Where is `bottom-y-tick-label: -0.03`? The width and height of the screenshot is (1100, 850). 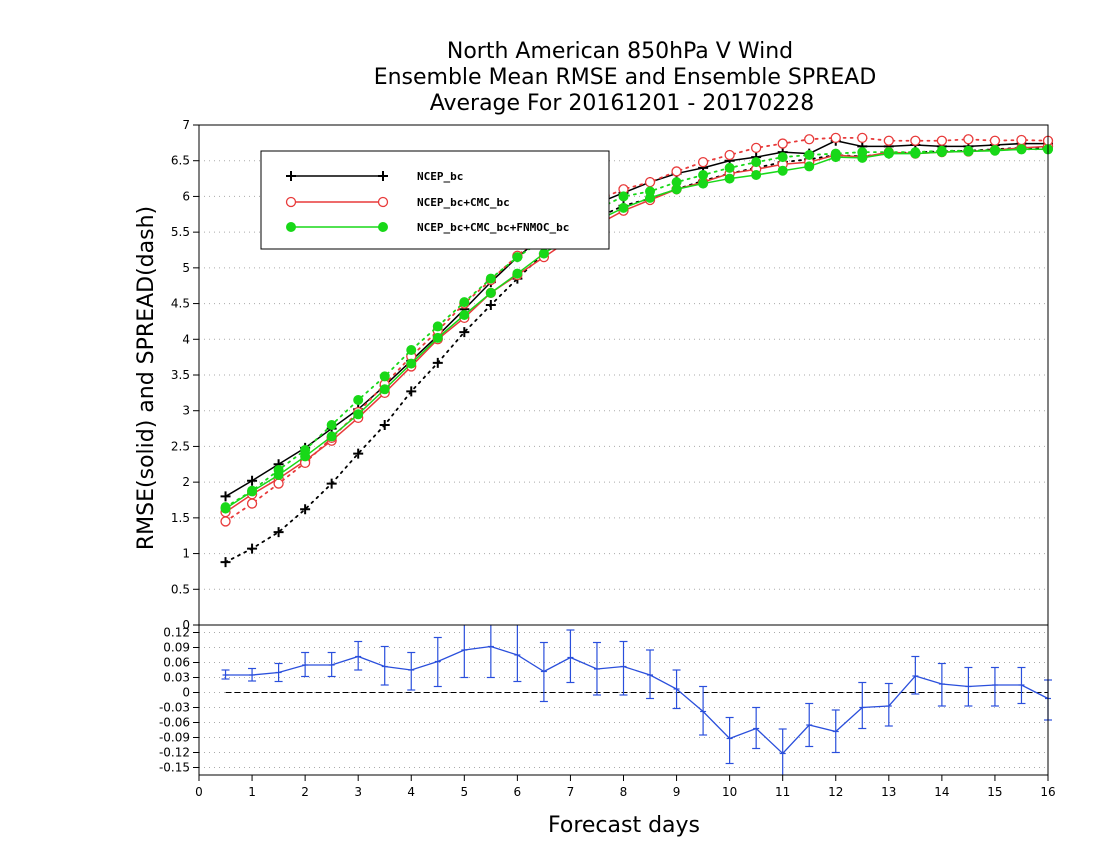 bottom-y-tick-label: -0.03 is located at coordinates (174, 708).